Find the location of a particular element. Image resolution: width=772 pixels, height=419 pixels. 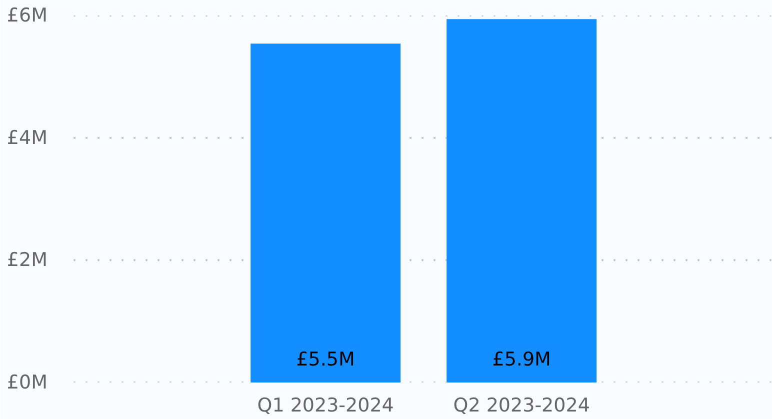

data-label: £5.9M is located at coordinates (521, 359).